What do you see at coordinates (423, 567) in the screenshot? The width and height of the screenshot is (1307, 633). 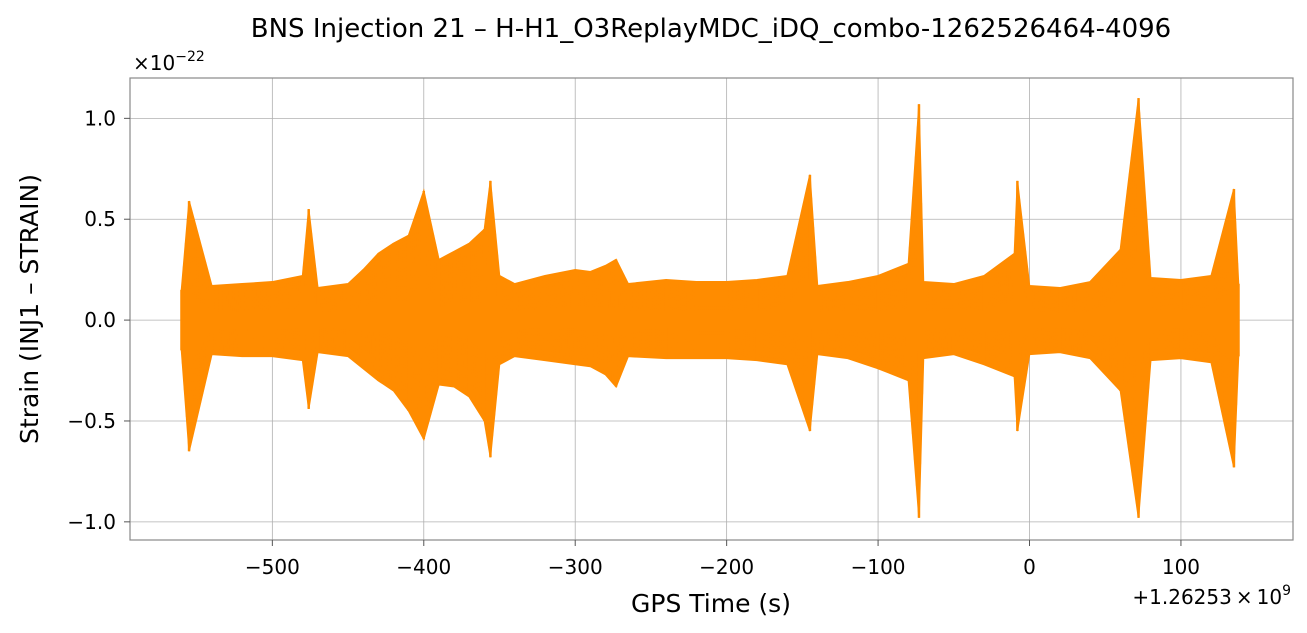 I see `x-tick-label: −400` at bounding box center [423, 567].